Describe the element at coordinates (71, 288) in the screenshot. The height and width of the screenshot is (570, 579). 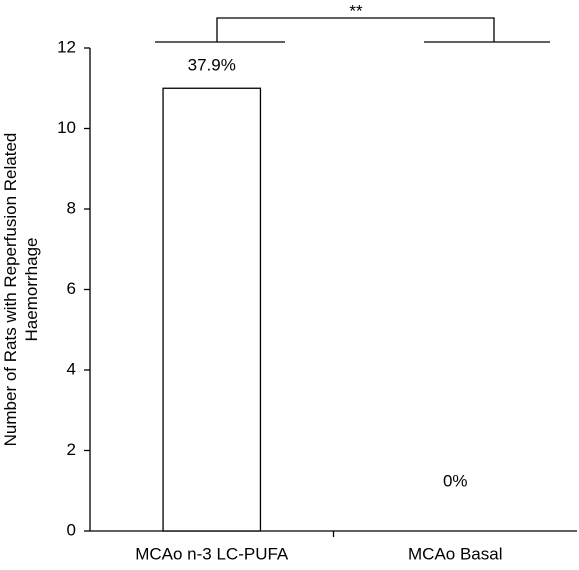
I see `y-tick-label: 6` at that location.